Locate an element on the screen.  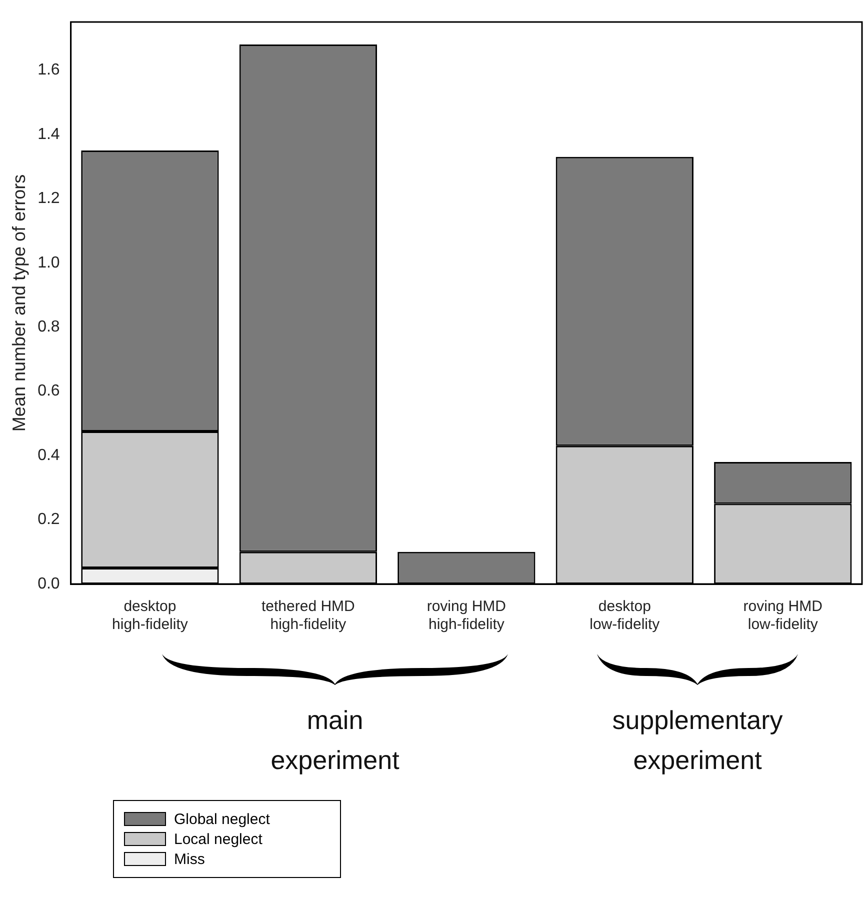
x-tick-label: desktop high-fidelity is located at coordinates (150, 616).